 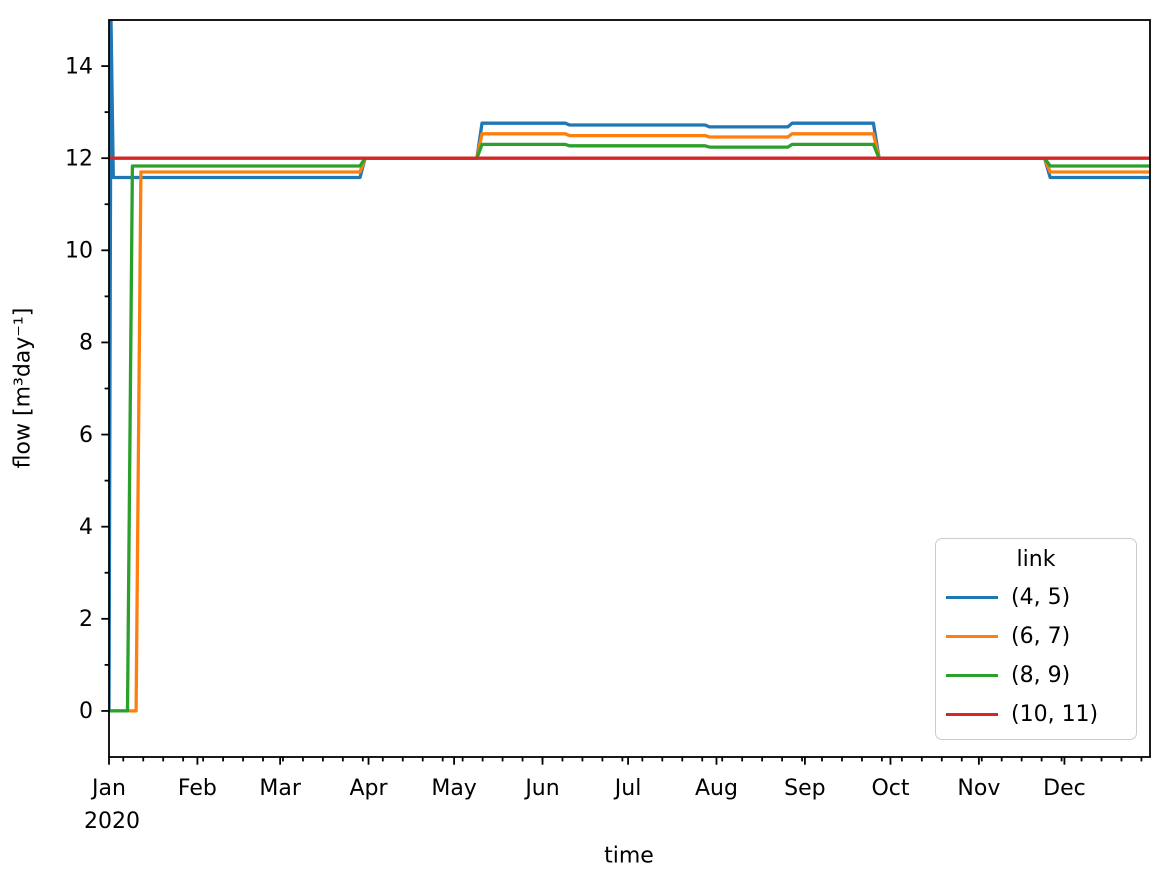 I want to click on y-tick-label-6: 6, so click(x=86, y=435).